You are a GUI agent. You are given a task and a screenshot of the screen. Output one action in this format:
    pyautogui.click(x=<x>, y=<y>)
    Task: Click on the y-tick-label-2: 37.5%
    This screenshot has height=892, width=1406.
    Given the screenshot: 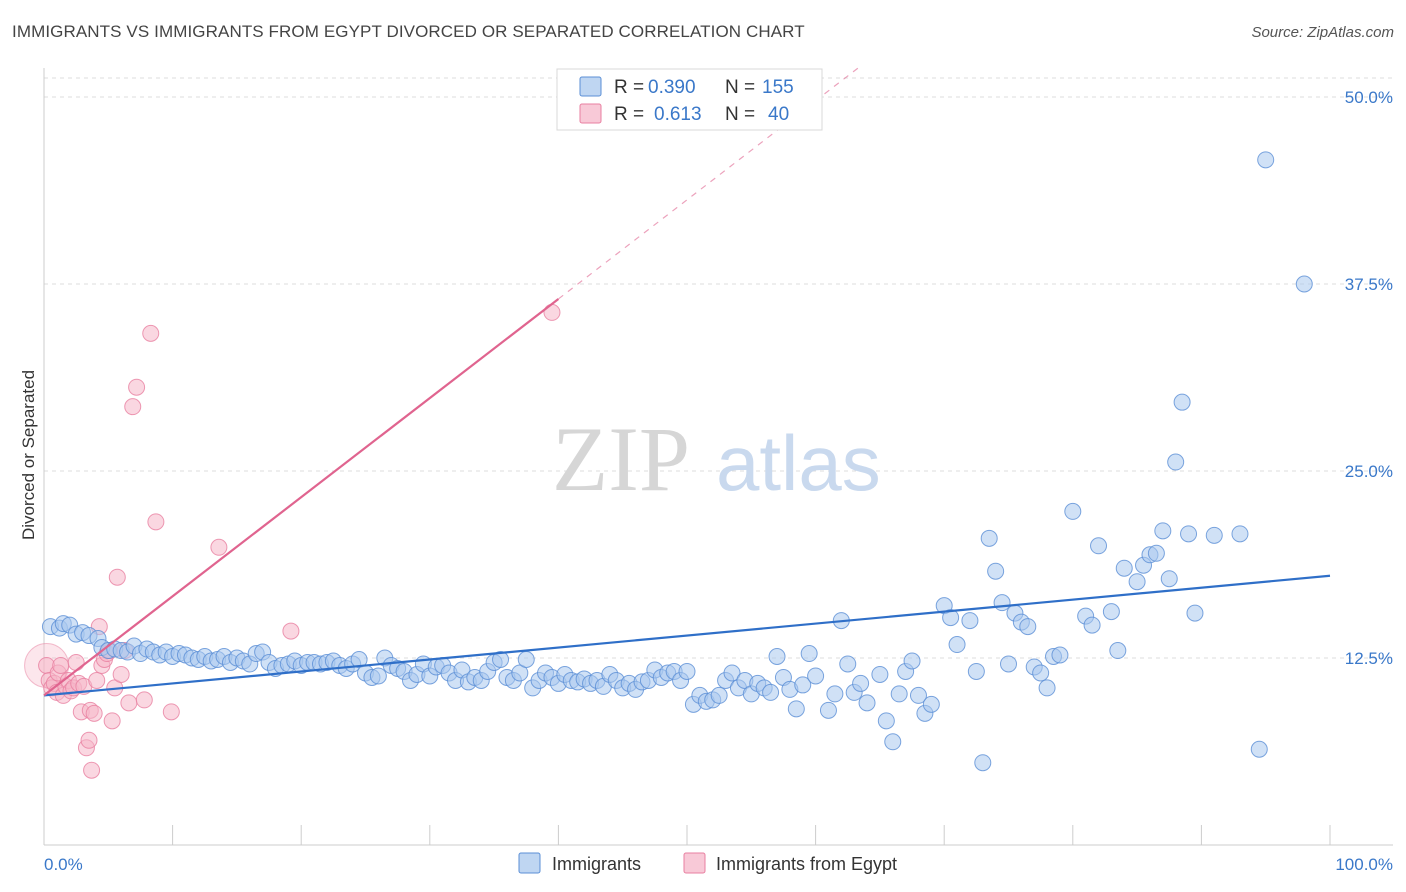 What is the action you would take?
    pyautogui.click(x=1369, y=284)
    